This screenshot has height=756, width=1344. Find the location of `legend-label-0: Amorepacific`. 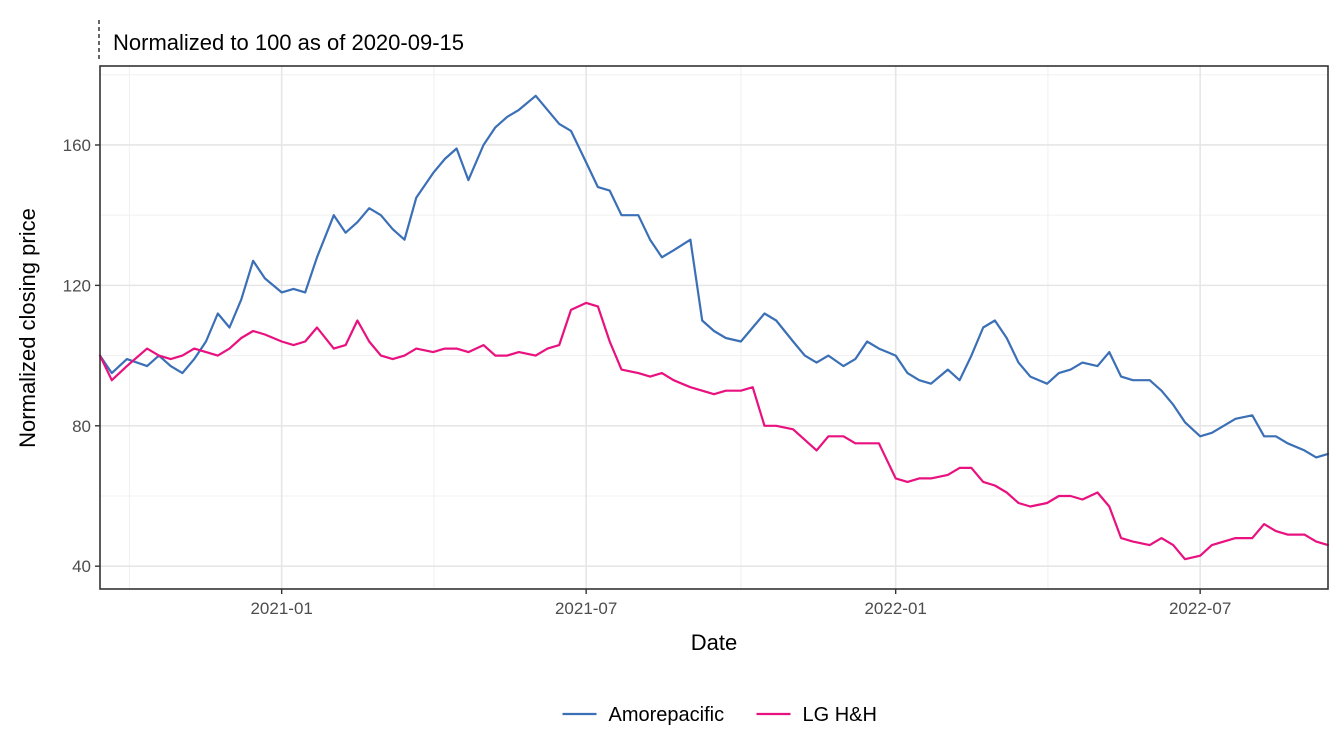

legend-label-0: Amorepacific is located at coordinates (667, 715).